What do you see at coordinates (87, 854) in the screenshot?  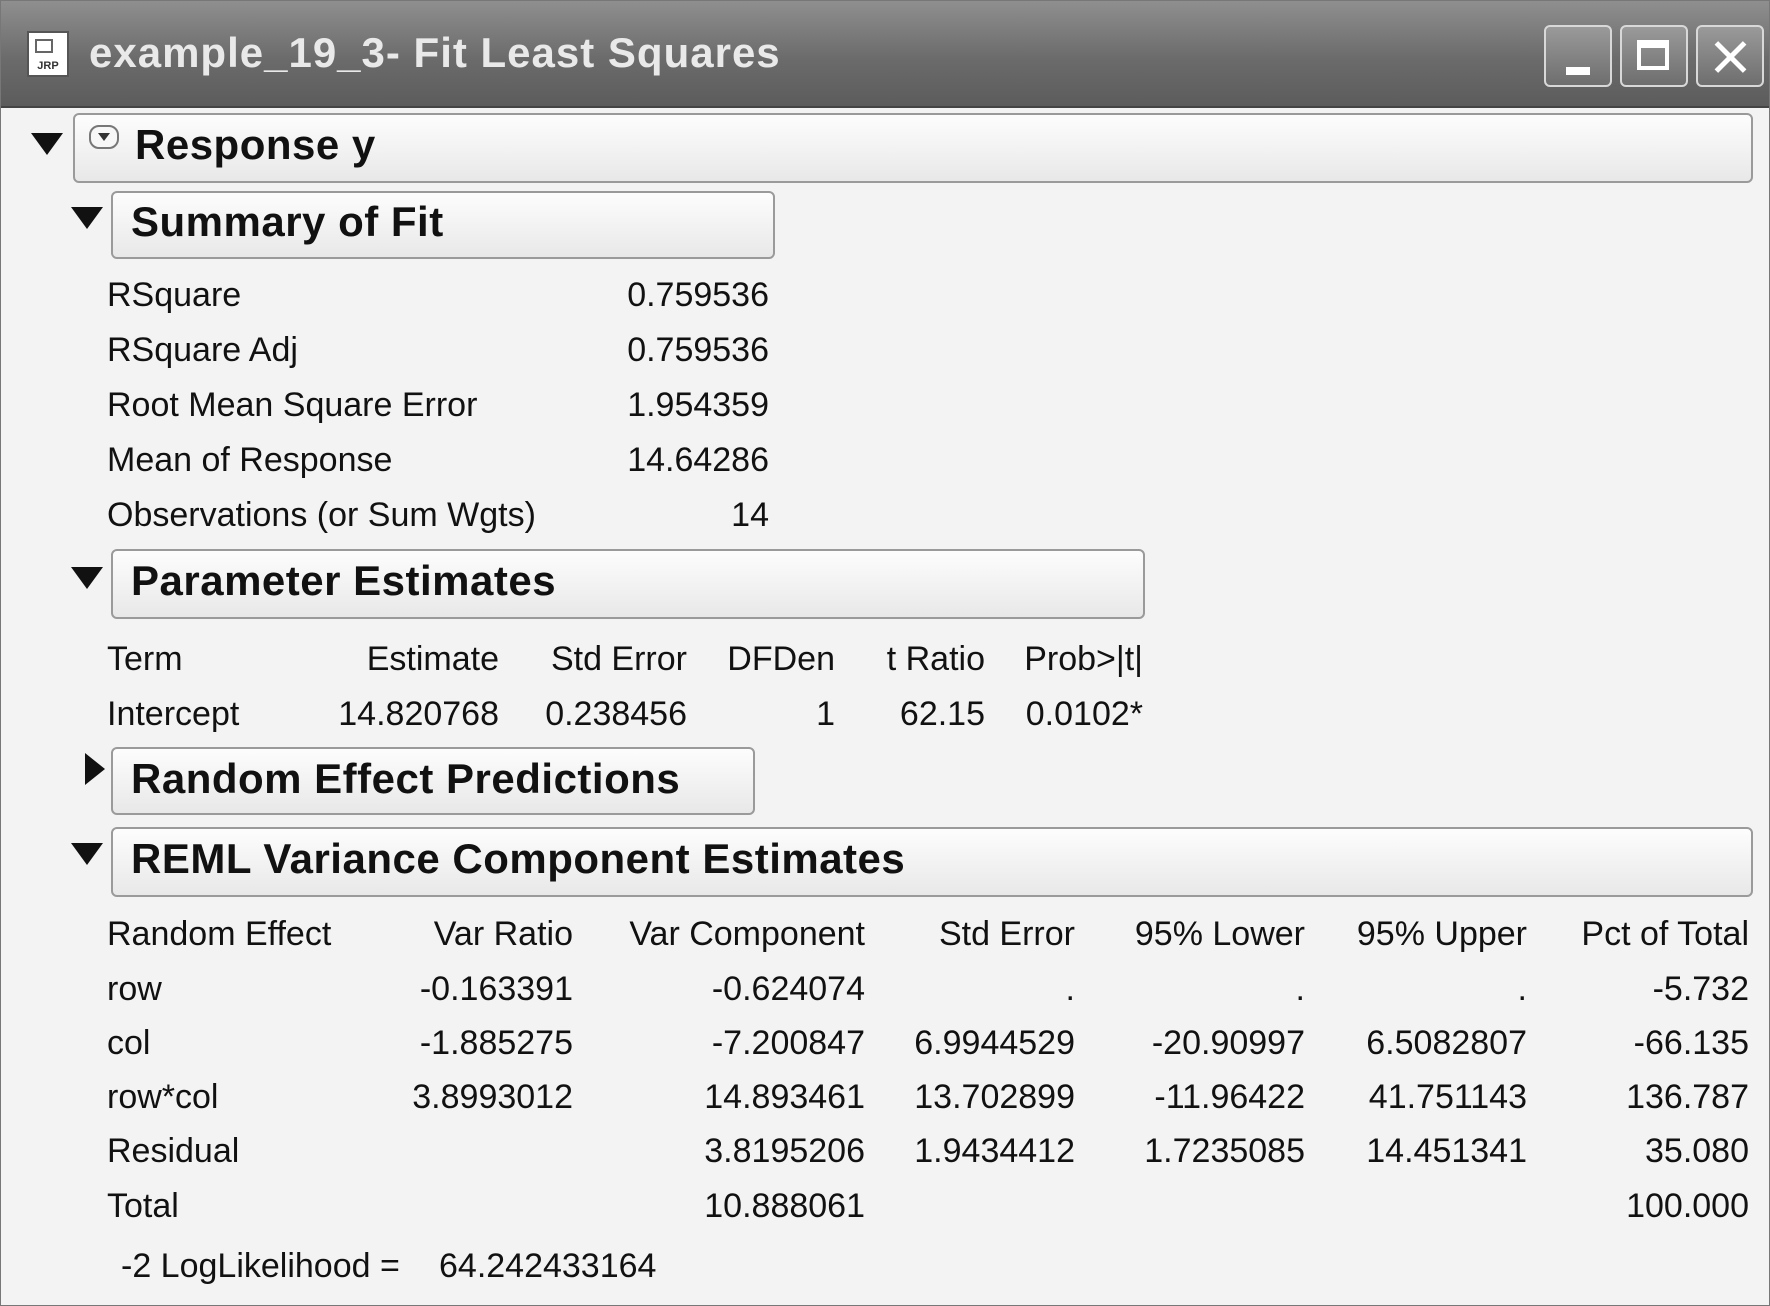 I see `reml-disclosure-icon` at bounding box center [87, 854].